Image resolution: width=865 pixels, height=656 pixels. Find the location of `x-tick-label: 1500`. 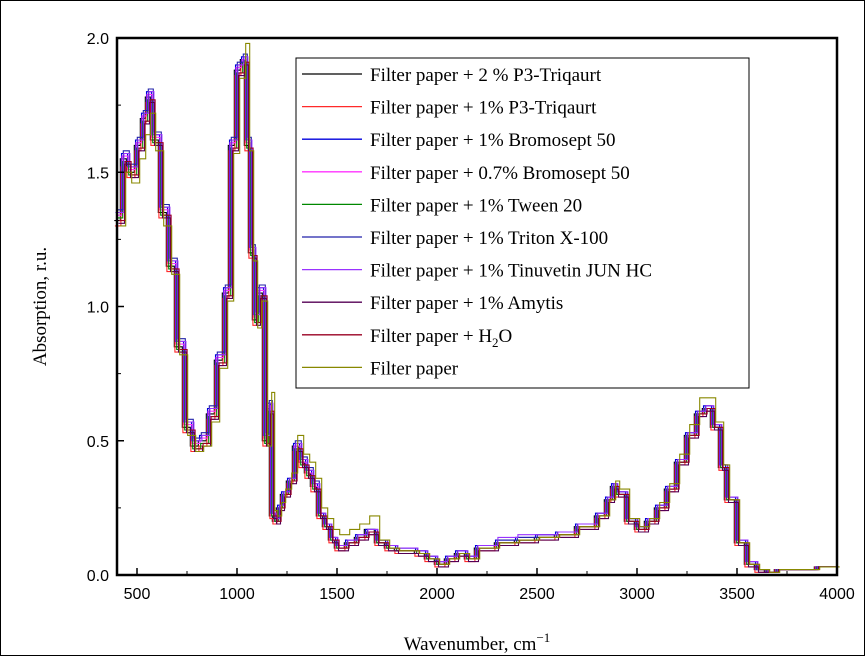

x-tick-label: 1500 is located at coordinates (337, 594).